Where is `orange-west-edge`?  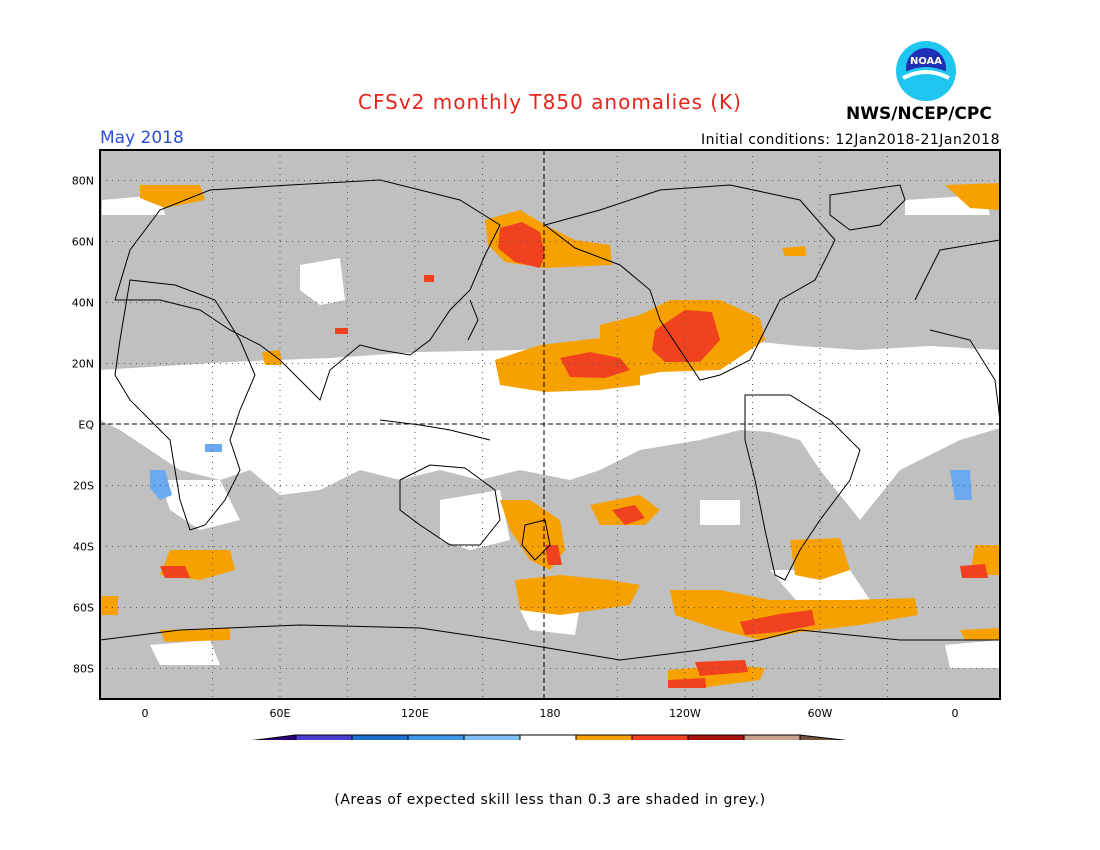
orange-west-edge is located at coordinates (109, 605).